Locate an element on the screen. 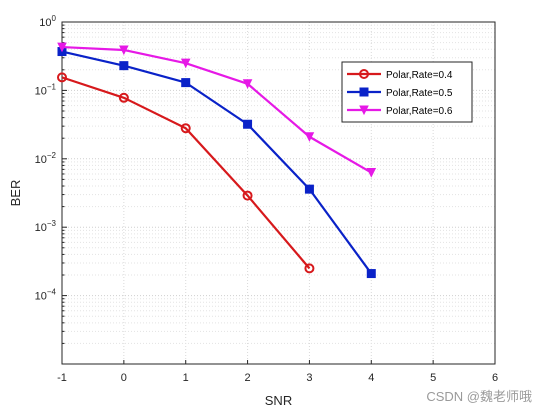  y-tick-label: 10⁻¹ is located at coordinates (46, 89).